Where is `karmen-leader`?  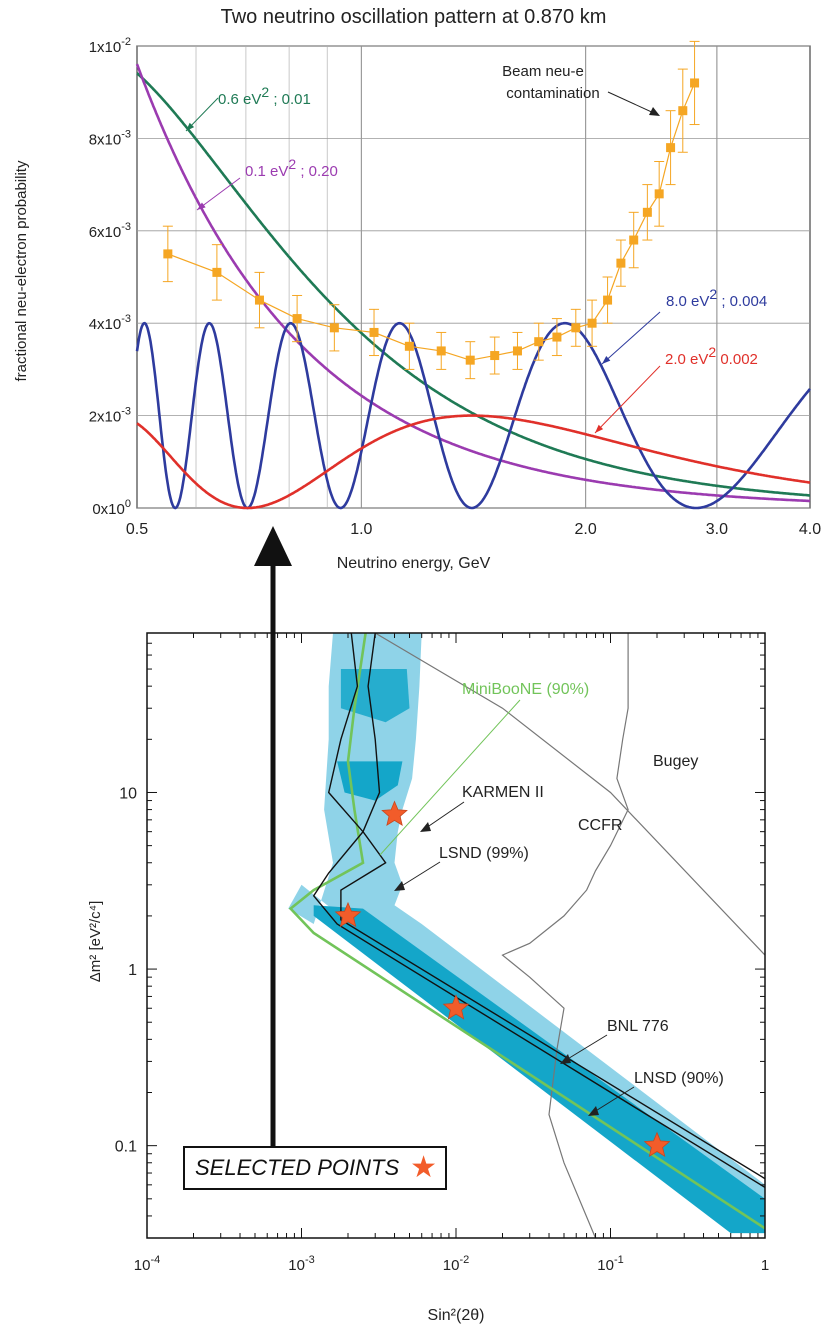 karmen-leader is located at coordinates (445, 815).